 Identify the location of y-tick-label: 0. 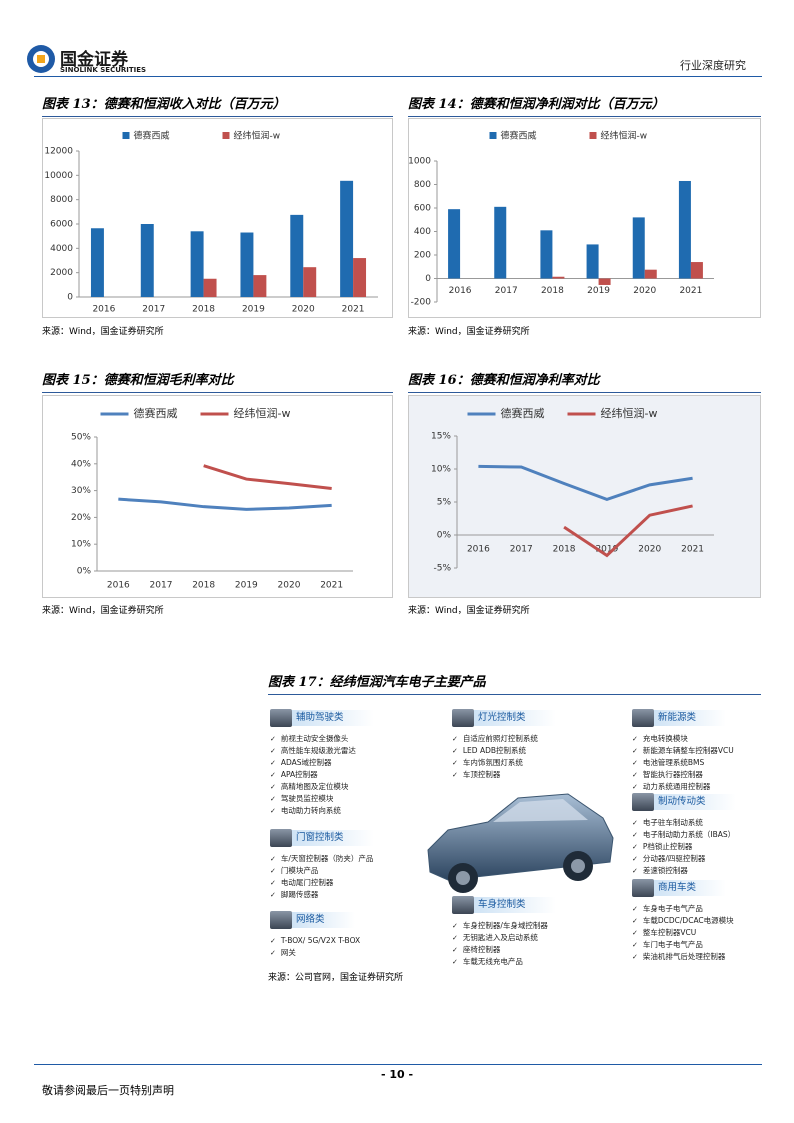
(70, 298).